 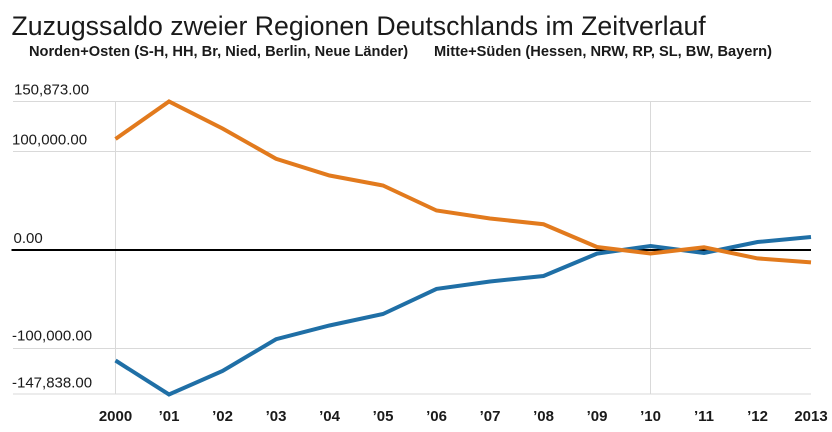 I want to click on svg-text: ’07, so click(x=490, y=416).